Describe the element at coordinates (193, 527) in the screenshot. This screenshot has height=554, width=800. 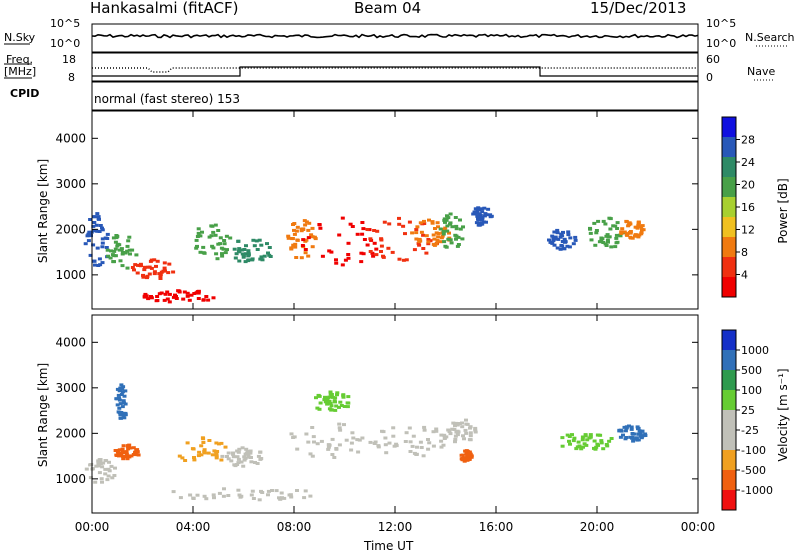
I see `x-tick-label: 04:00` at that location.